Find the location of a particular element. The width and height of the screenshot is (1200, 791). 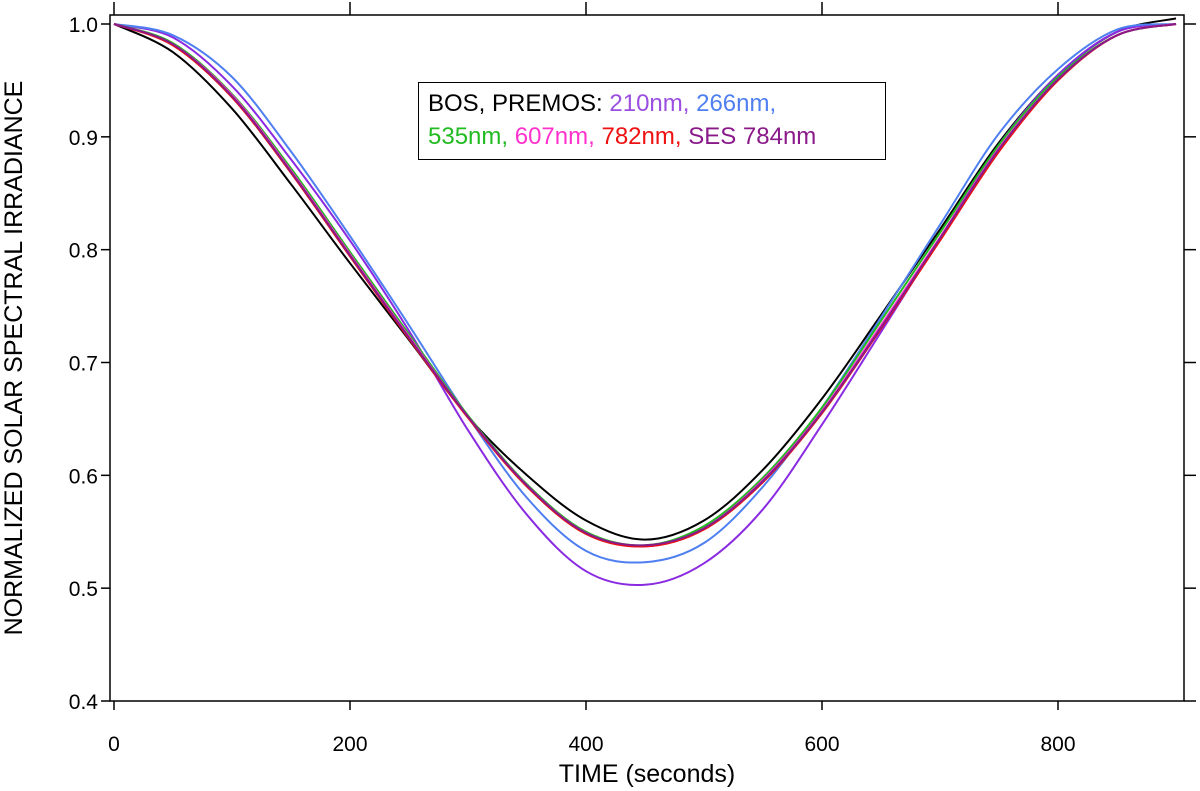

legend-line-2: 535nm, 607nm, 782nm, SES 784nm is located at coordinates (656, 136).